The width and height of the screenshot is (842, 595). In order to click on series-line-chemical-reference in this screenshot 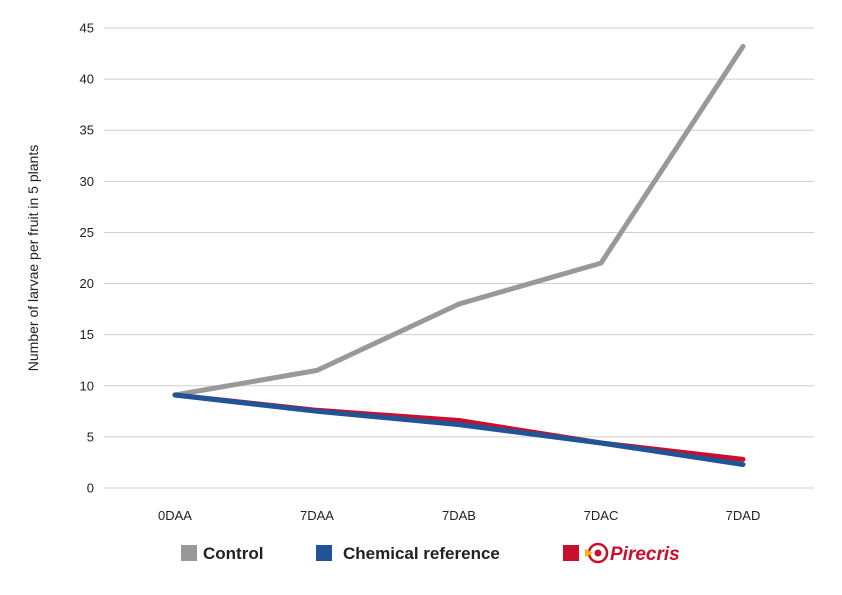, I will do `click(459, 429)`.